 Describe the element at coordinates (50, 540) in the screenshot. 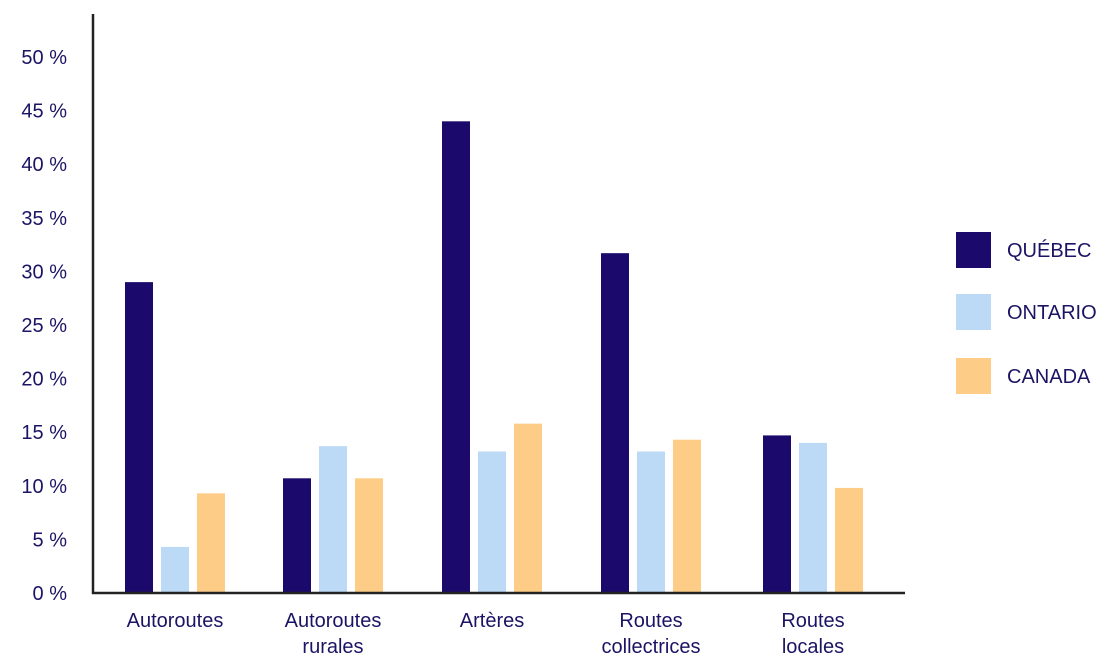

I see `y-tick-label: 5 %` at that location.